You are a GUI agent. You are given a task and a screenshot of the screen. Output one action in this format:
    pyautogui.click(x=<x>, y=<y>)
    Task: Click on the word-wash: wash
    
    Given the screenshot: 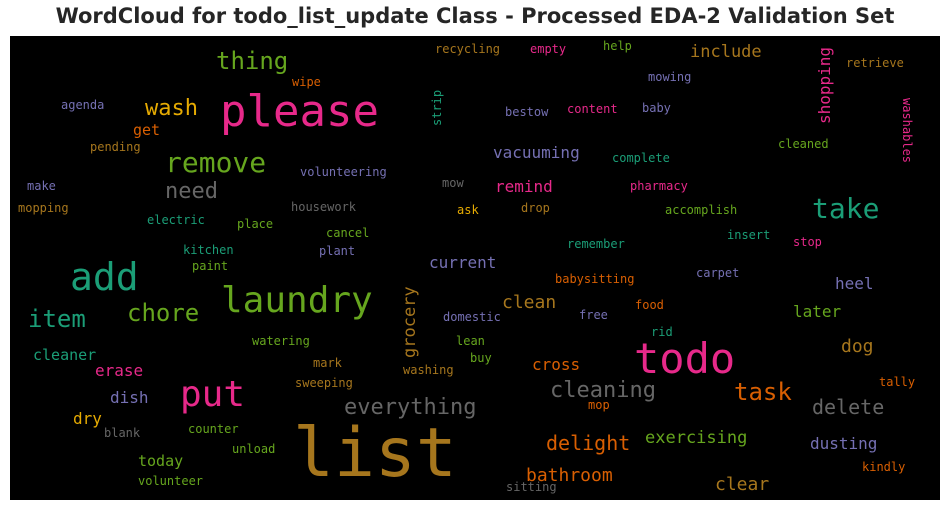 What is the action you would take?
    pyautogui.click(x=171, y=108)
    